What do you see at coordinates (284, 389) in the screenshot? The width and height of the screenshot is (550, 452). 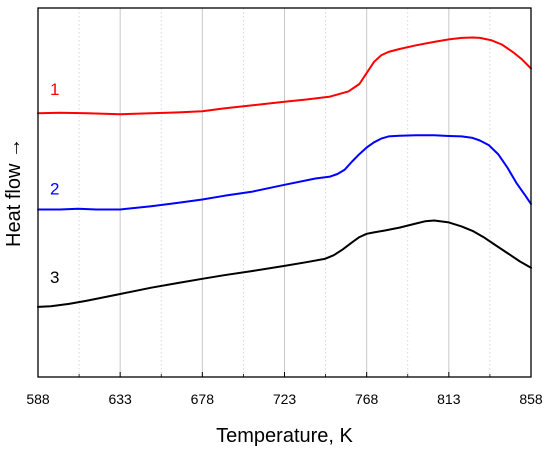 I see `x-axis-ticks: 588 633 678 723 768 813 858` at bounding box center [284, 389].